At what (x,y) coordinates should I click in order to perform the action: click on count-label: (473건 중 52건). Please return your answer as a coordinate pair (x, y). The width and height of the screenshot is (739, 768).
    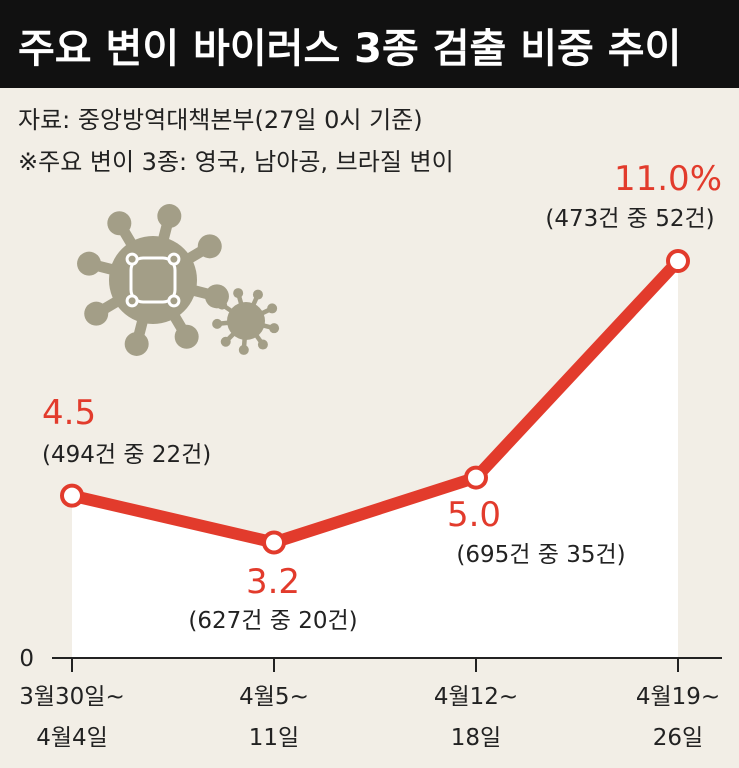
    Looking at the image, I should click on (629, 219).